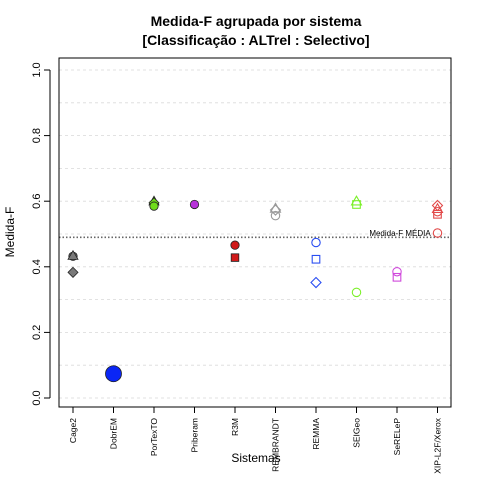  Describe the element at coordinates (255, 458) in the screenshot. I see `x-axis-label: Sistemas` at that location.